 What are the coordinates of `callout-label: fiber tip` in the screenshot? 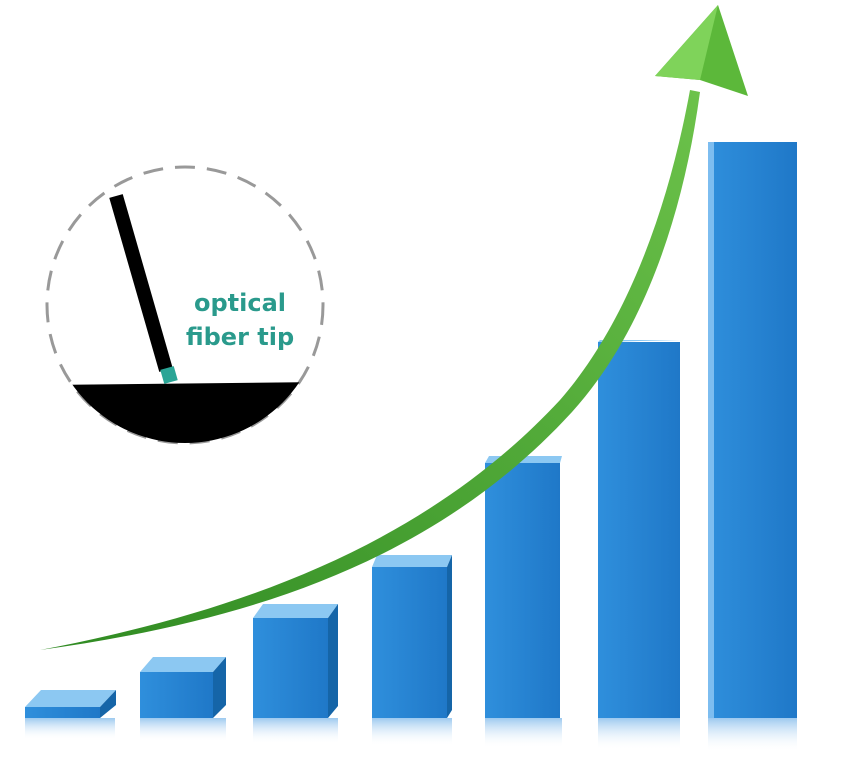 It's located at (240, 337).